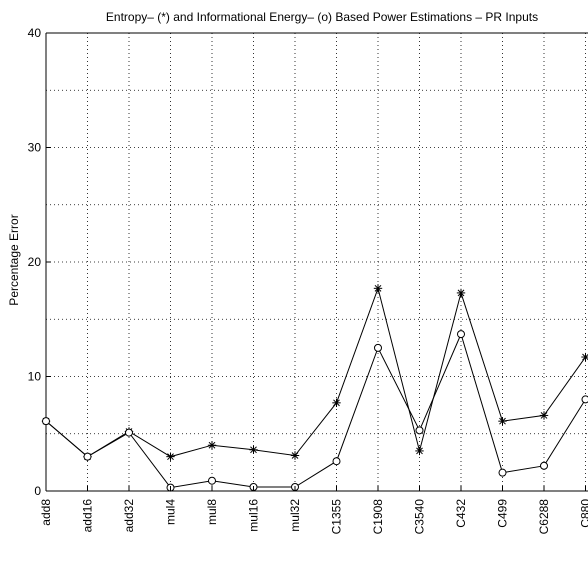 This screenshot has width=588, height=562. What do you see at coordinates (171, 512) in the screenshot?
I see `x-tick-label: mul4` at bounding box center [171, 512].